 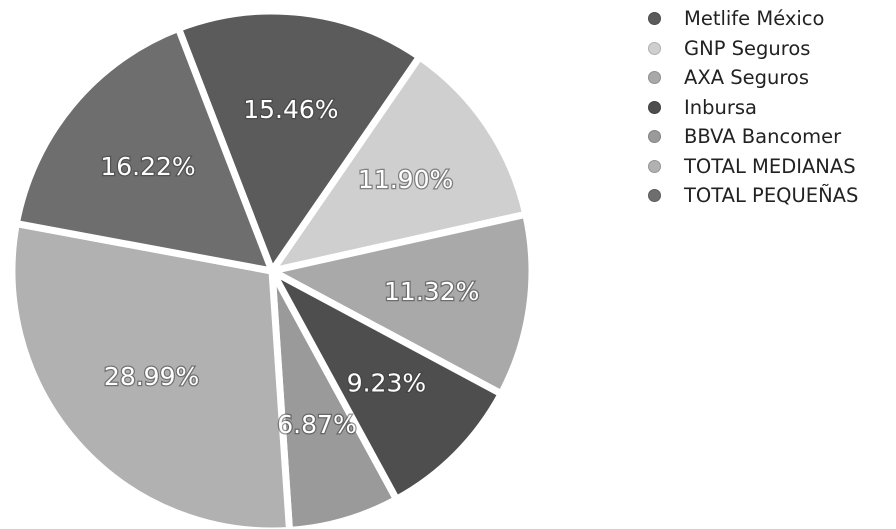 I want to click on slice-label-6: 16.22%, so click(x=147, y=166).